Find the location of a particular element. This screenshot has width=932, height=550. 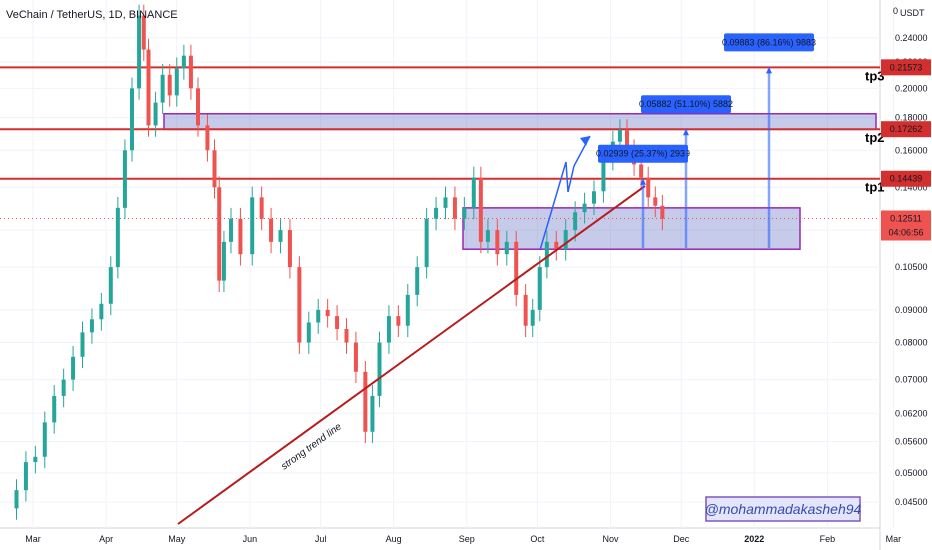

price-badge-tp2 is located at coordinates (906, 129).